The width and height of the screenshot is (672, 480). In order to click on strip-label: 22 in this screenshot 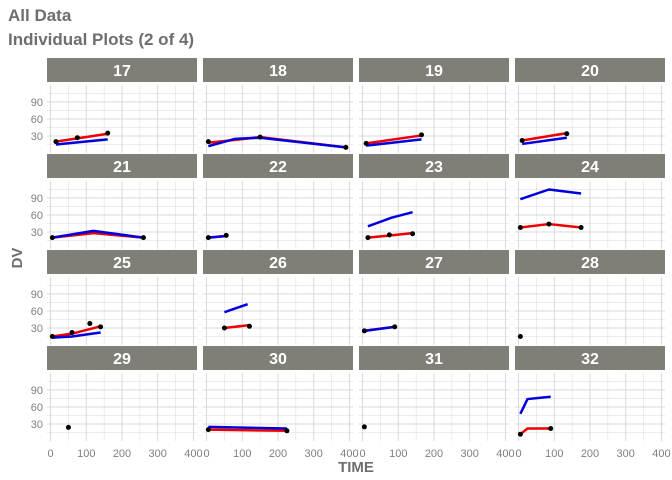, I will do `click(278, 167)`.